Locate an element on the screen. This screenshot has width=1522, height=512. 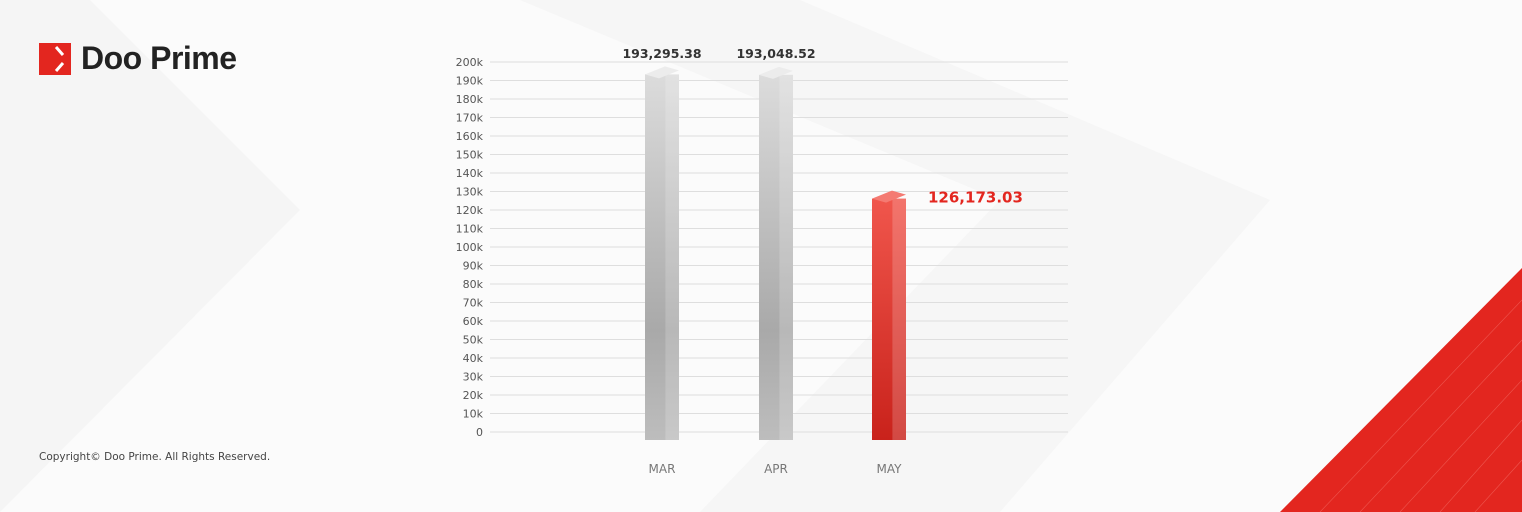
y-tick-label: 200k is located at coordinates (470, 62).